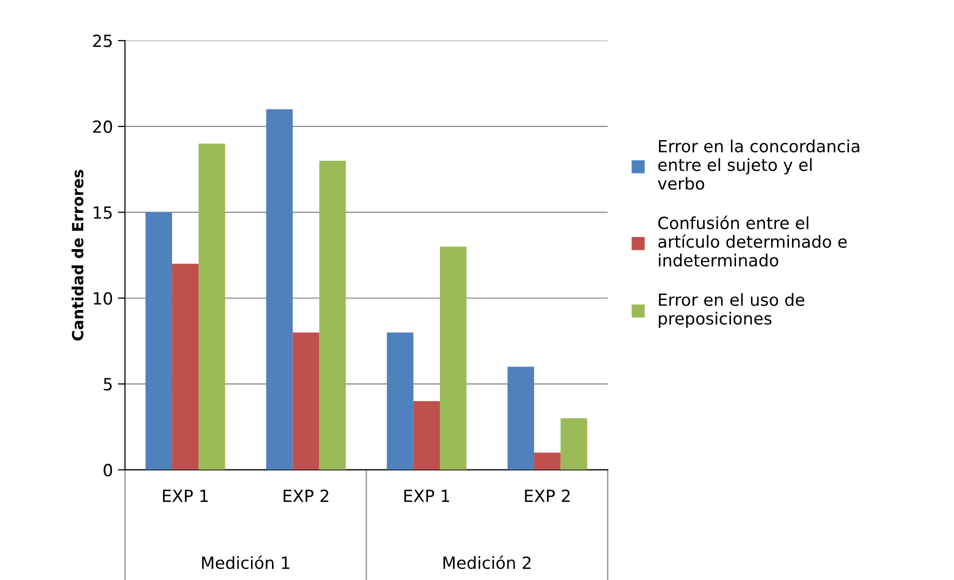 This screenshot has height=580, width=954. What do you see at coordinates (102, 127) in the screenshot?
I see `y-tick-label: 20` at bounding box center [102, 127].